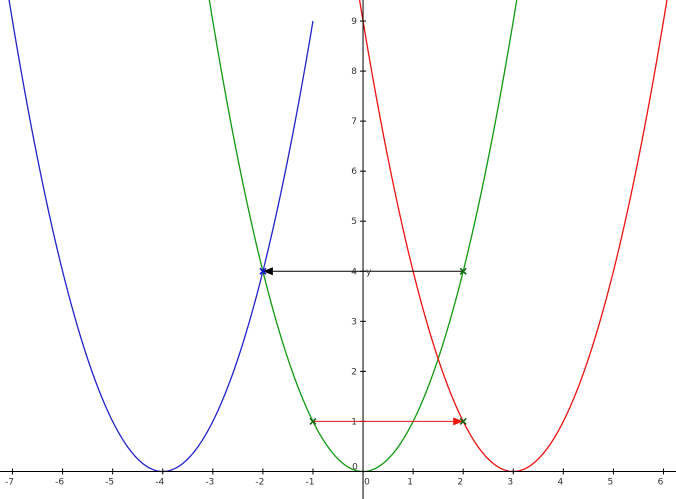 Image resolution: width=676 pixels, height=499 pixels. Describe the element at coordinates (460, 482) in the screenshot. I see `x-tick-label: 2` at that location.